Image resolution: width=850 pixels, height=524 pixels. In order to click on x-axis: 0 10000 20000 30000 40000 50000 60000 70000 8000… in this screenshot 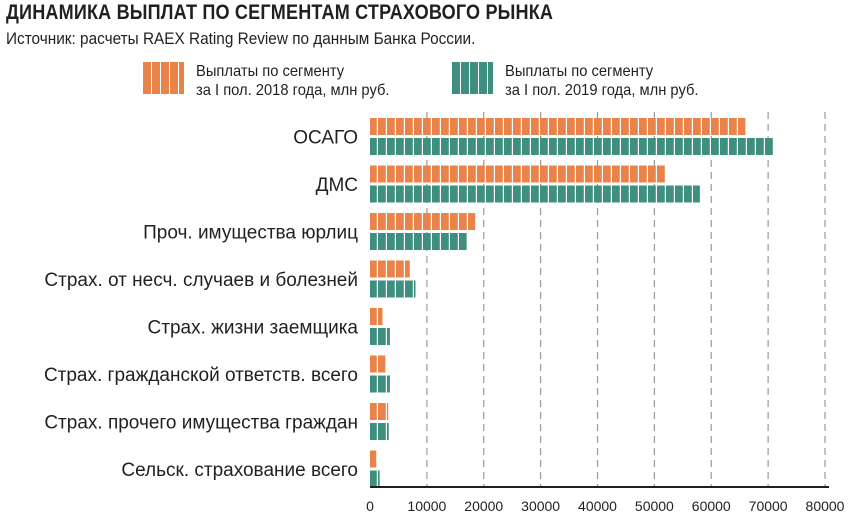, I will do `click(605, 500)`.